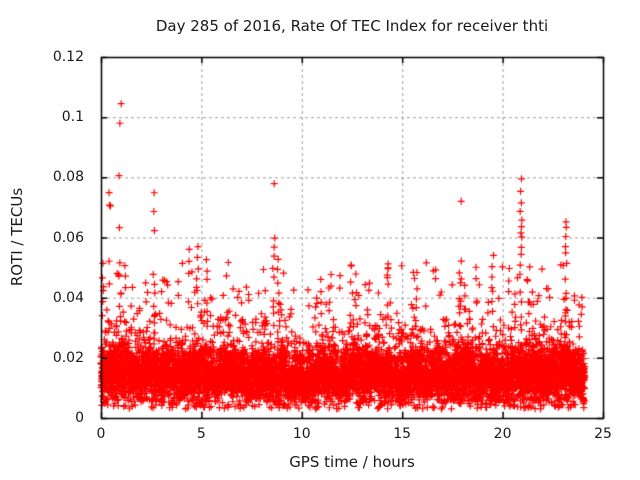 The width and height of the screenshot is (640, 480). I want to click on y-tick-label: 0.02, so click(68, 357).